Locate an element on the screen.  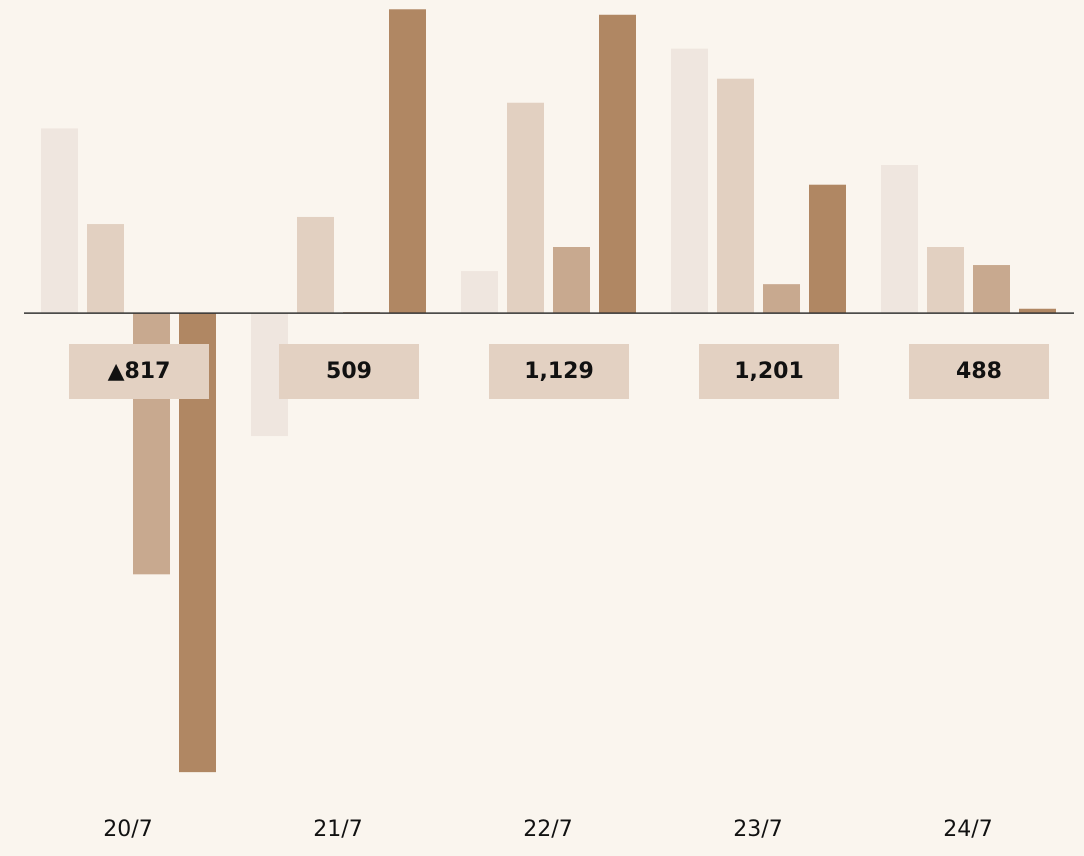
total-label: 1,201 is located at coordinates (769, 371).